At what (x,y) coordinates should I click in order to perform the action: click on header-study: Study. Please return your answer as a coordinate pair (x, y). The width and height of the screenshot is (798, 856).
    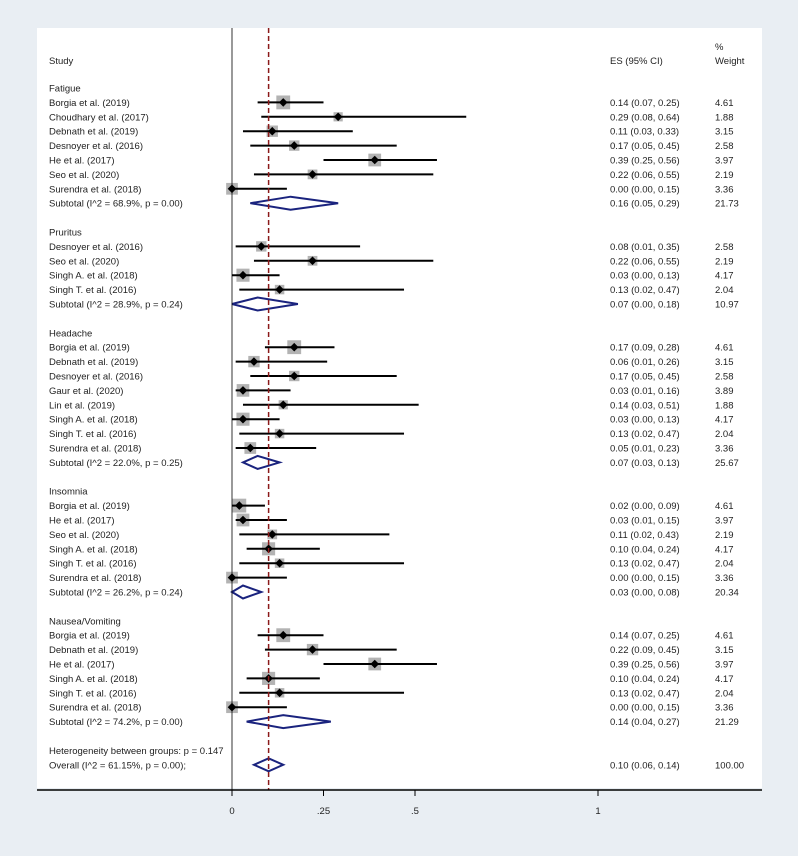
    Looking at the image, I should click on (61, 61).